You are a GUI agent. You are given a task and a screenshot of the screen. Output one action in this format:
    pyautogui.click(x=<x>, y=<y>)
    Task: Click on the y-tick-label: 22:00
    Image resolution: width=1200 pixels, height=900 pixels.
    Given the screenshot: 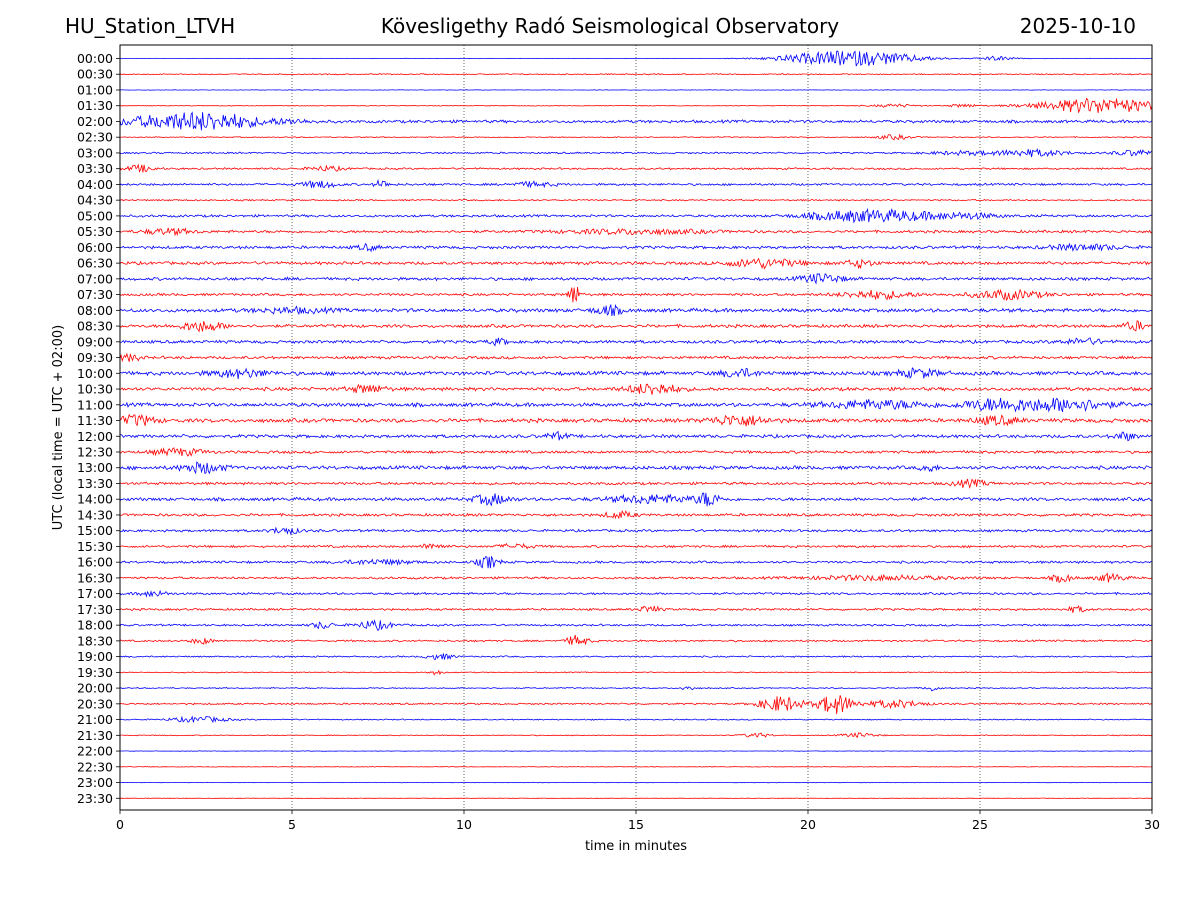 What is the action you would take?
    pyautogui.click(x=95, y=751)
    